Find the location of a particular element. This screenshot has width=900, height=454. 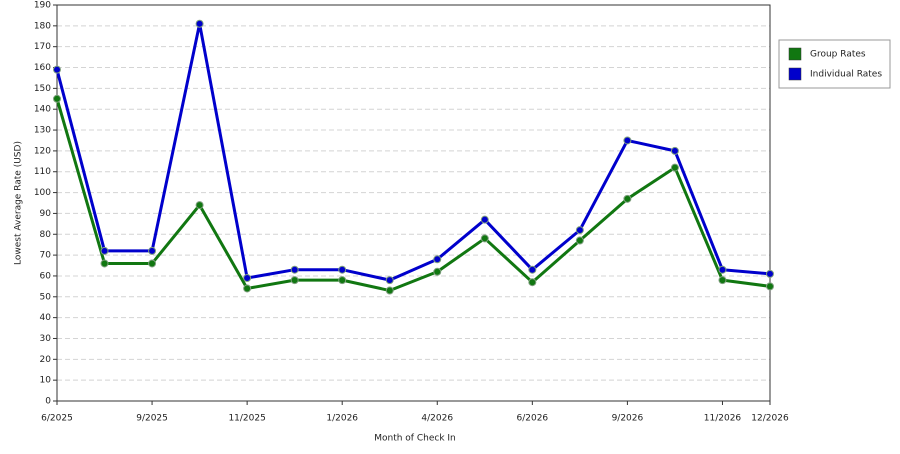

x-tick-label: 6/2026 is located at coordinates (532, 419).